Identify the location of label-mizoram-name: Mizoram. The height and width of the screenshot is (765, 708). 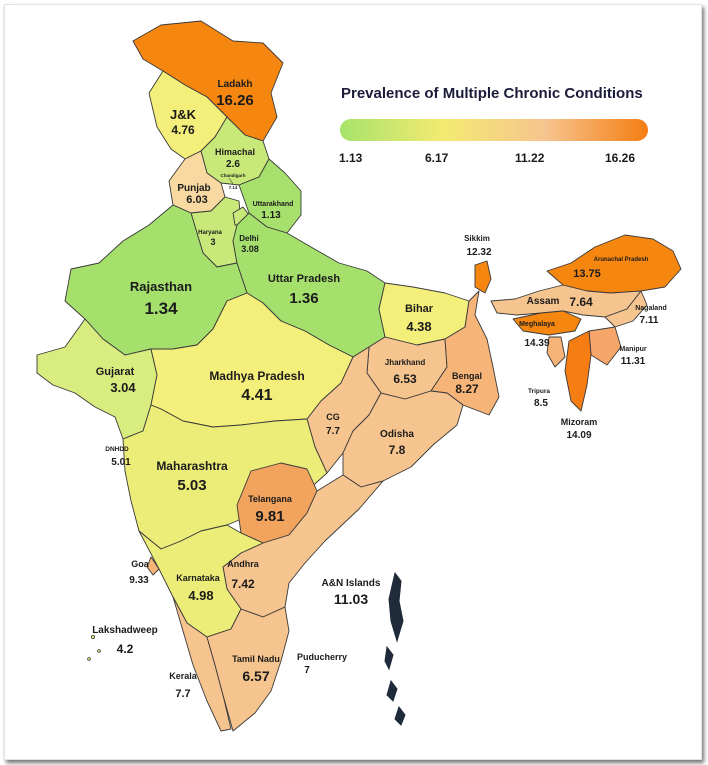
(579, 422).